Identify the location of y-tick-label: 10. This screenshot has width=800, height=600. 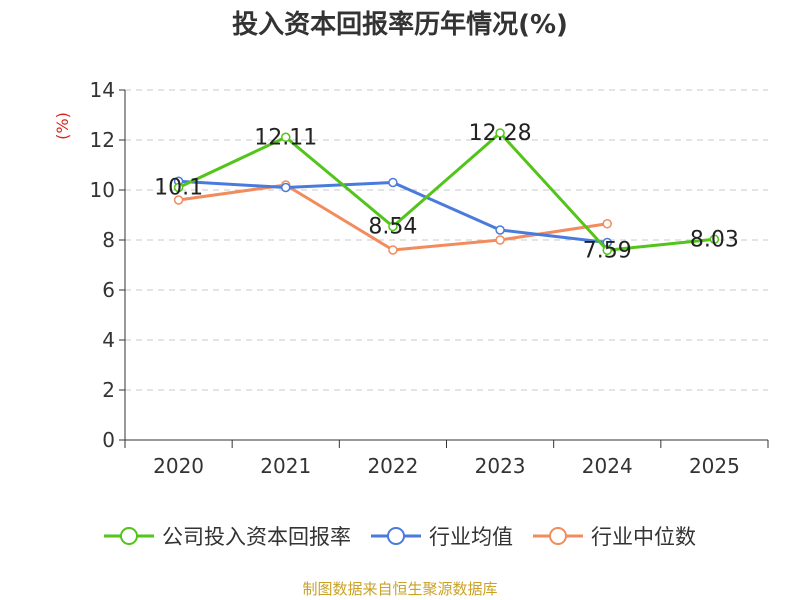
(102, 190).